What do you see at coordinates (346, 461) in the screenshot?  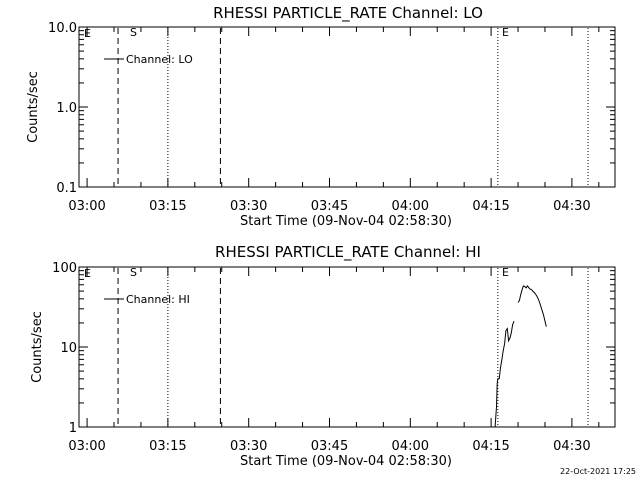 I see `panel-hi-x-axis-label: Start Time (09-Nov-04 02:58:30)` at bounding box center [346, 461].